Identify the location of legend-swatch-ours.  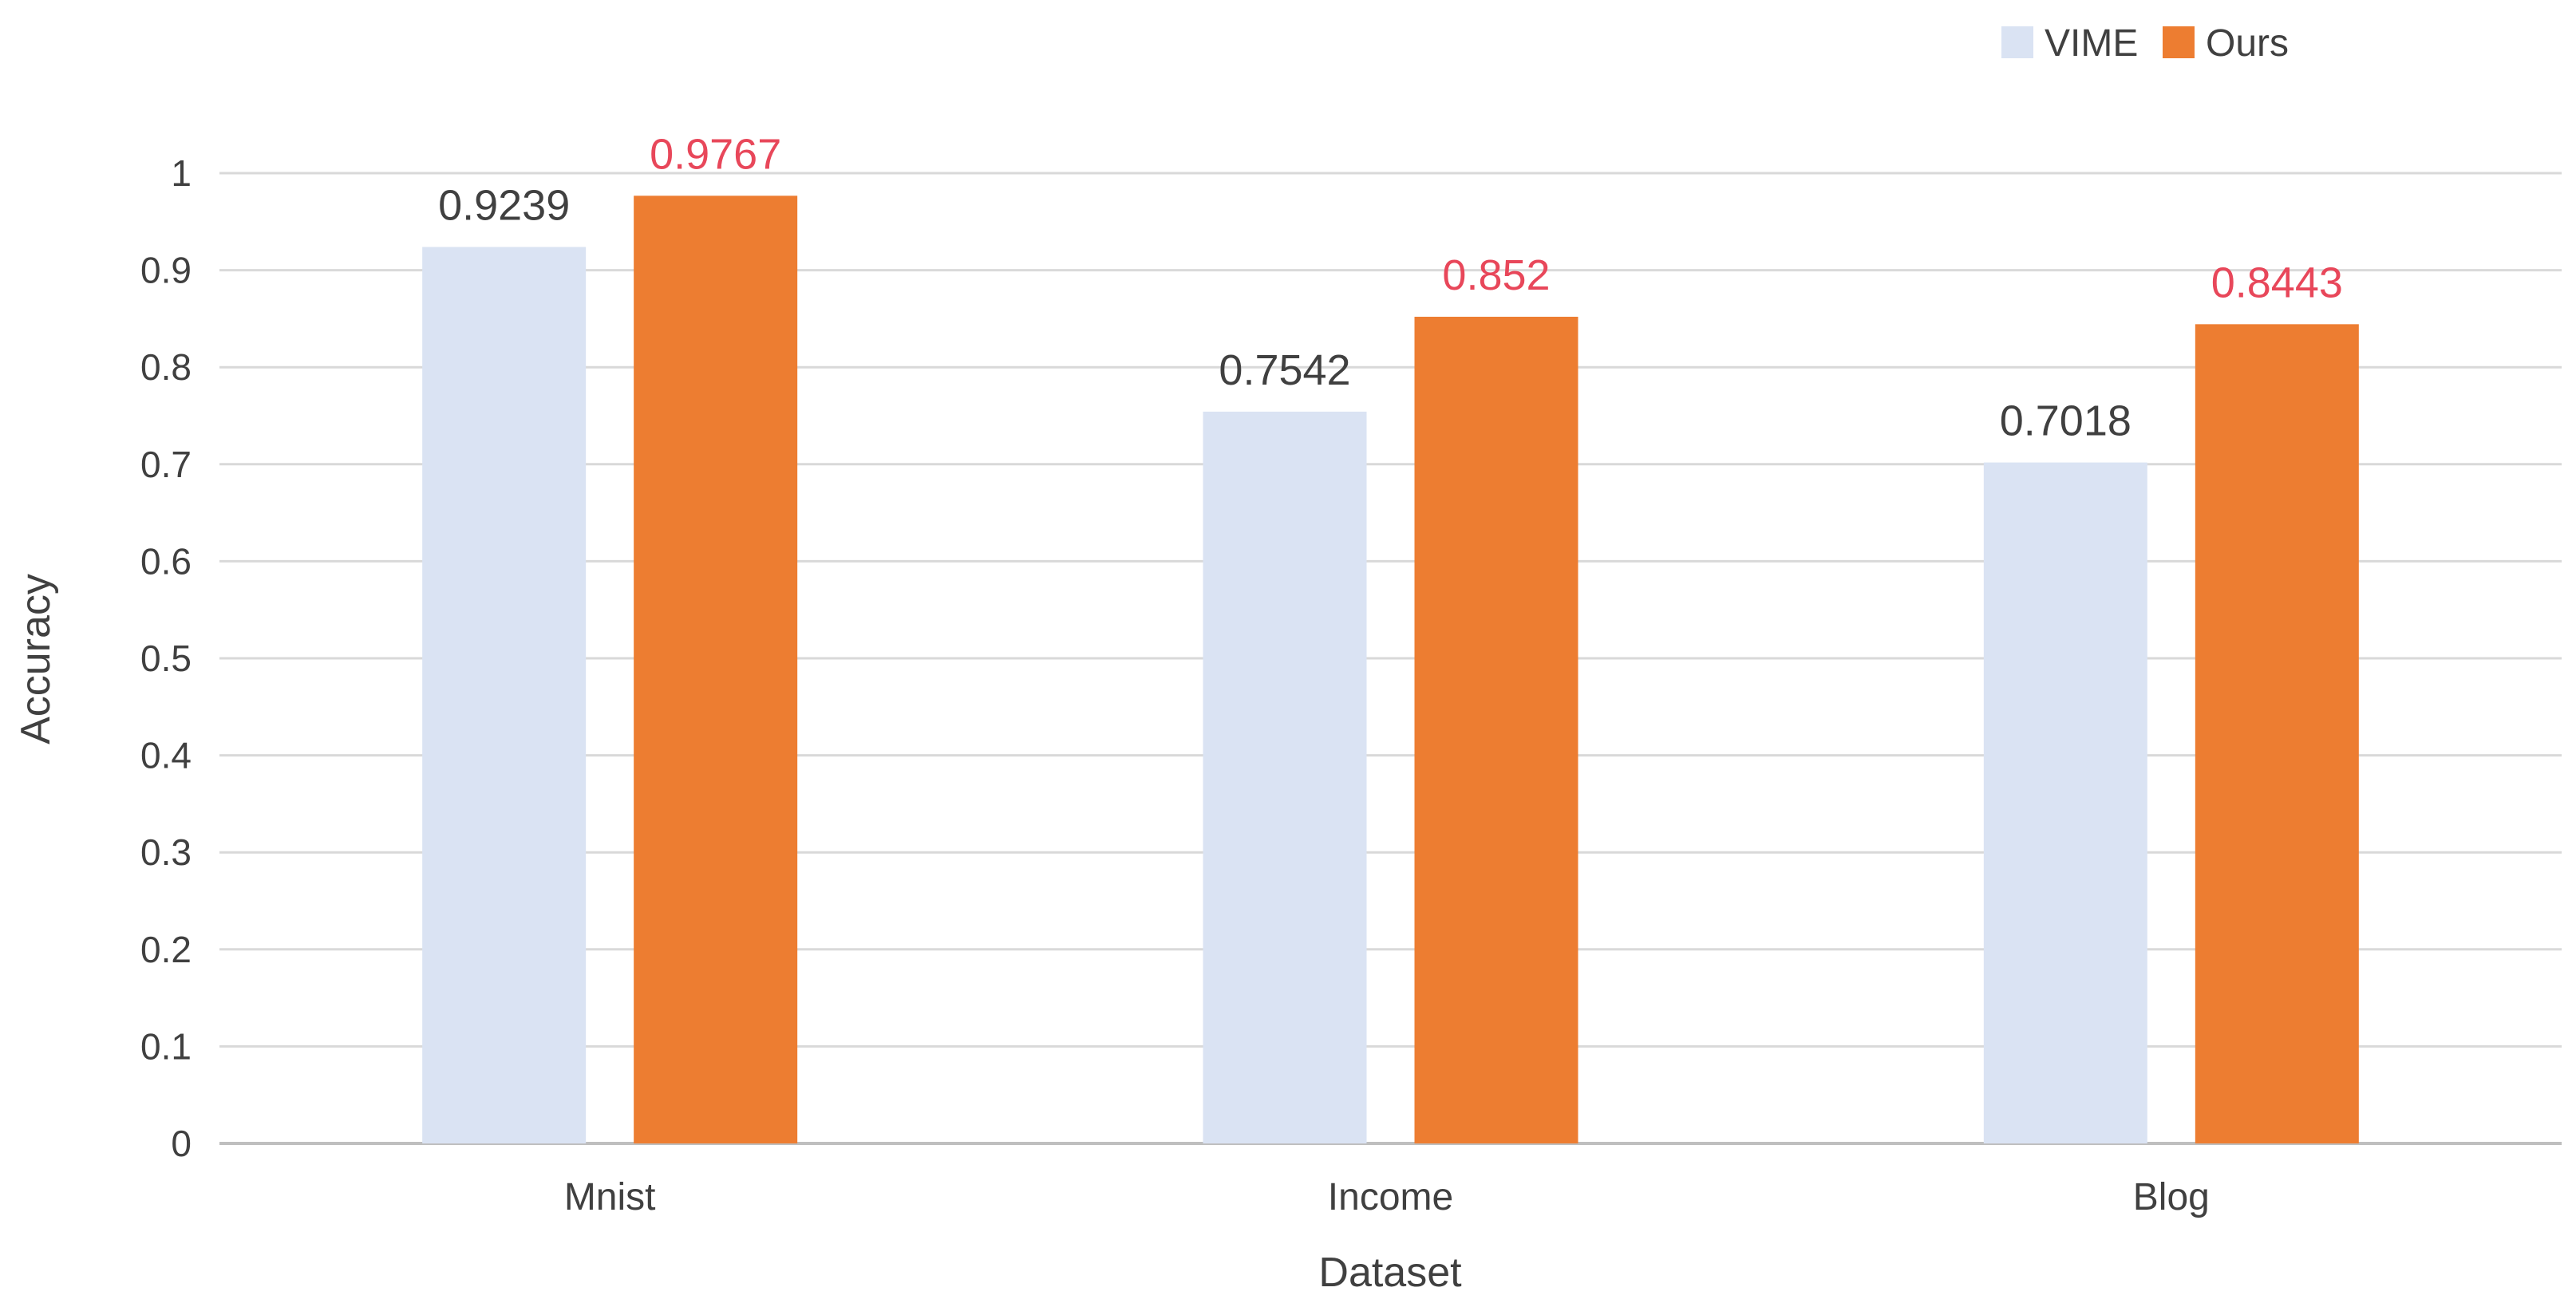
(2179, 42).